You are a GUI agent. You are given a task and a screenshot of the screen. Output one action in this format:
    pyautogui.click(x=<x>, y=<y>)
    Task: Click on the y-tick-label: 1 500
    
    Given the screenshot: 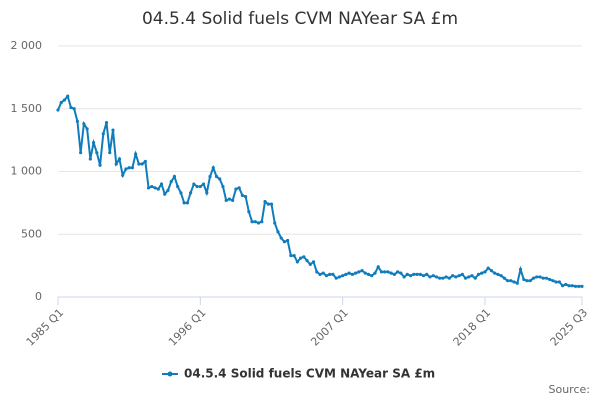 What is the action you would take?
    pyautogui.click(x=27, y=108)
    